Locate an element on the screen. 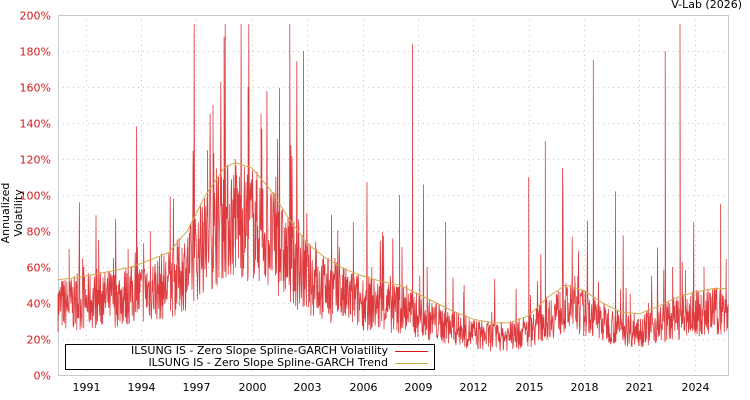  legend-swatch-trend is located at coordinates (411, 363).